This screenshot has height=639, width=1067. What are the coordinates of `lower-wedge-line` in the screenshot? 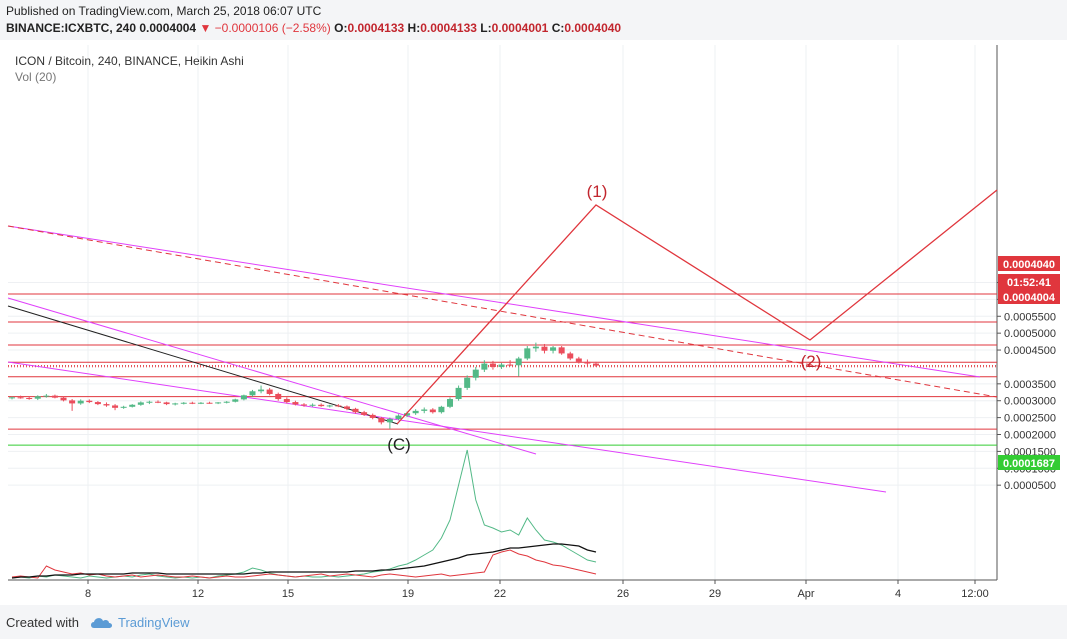 It's located at (272, 376).